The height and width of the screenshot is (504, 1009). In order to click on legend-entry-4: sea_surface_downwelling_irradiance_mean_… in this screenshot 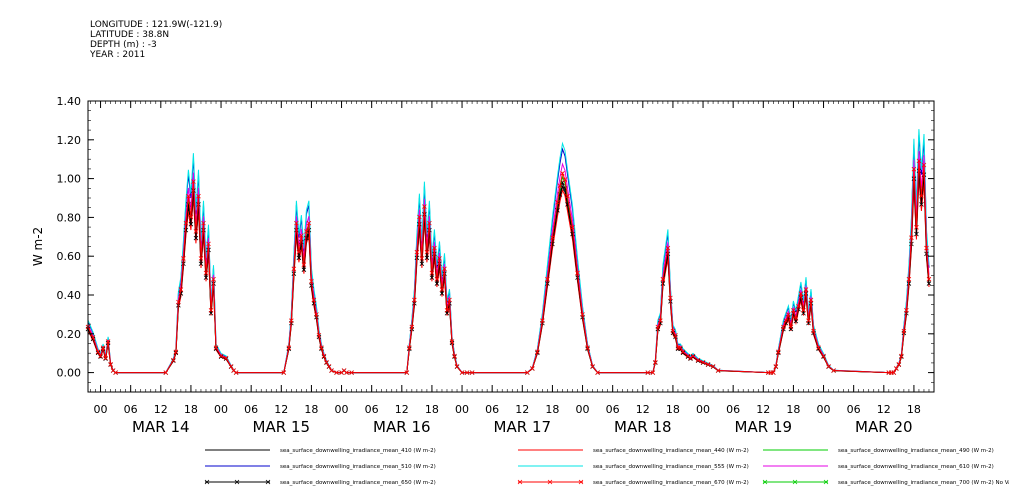, I will do `click(671, 467)`.